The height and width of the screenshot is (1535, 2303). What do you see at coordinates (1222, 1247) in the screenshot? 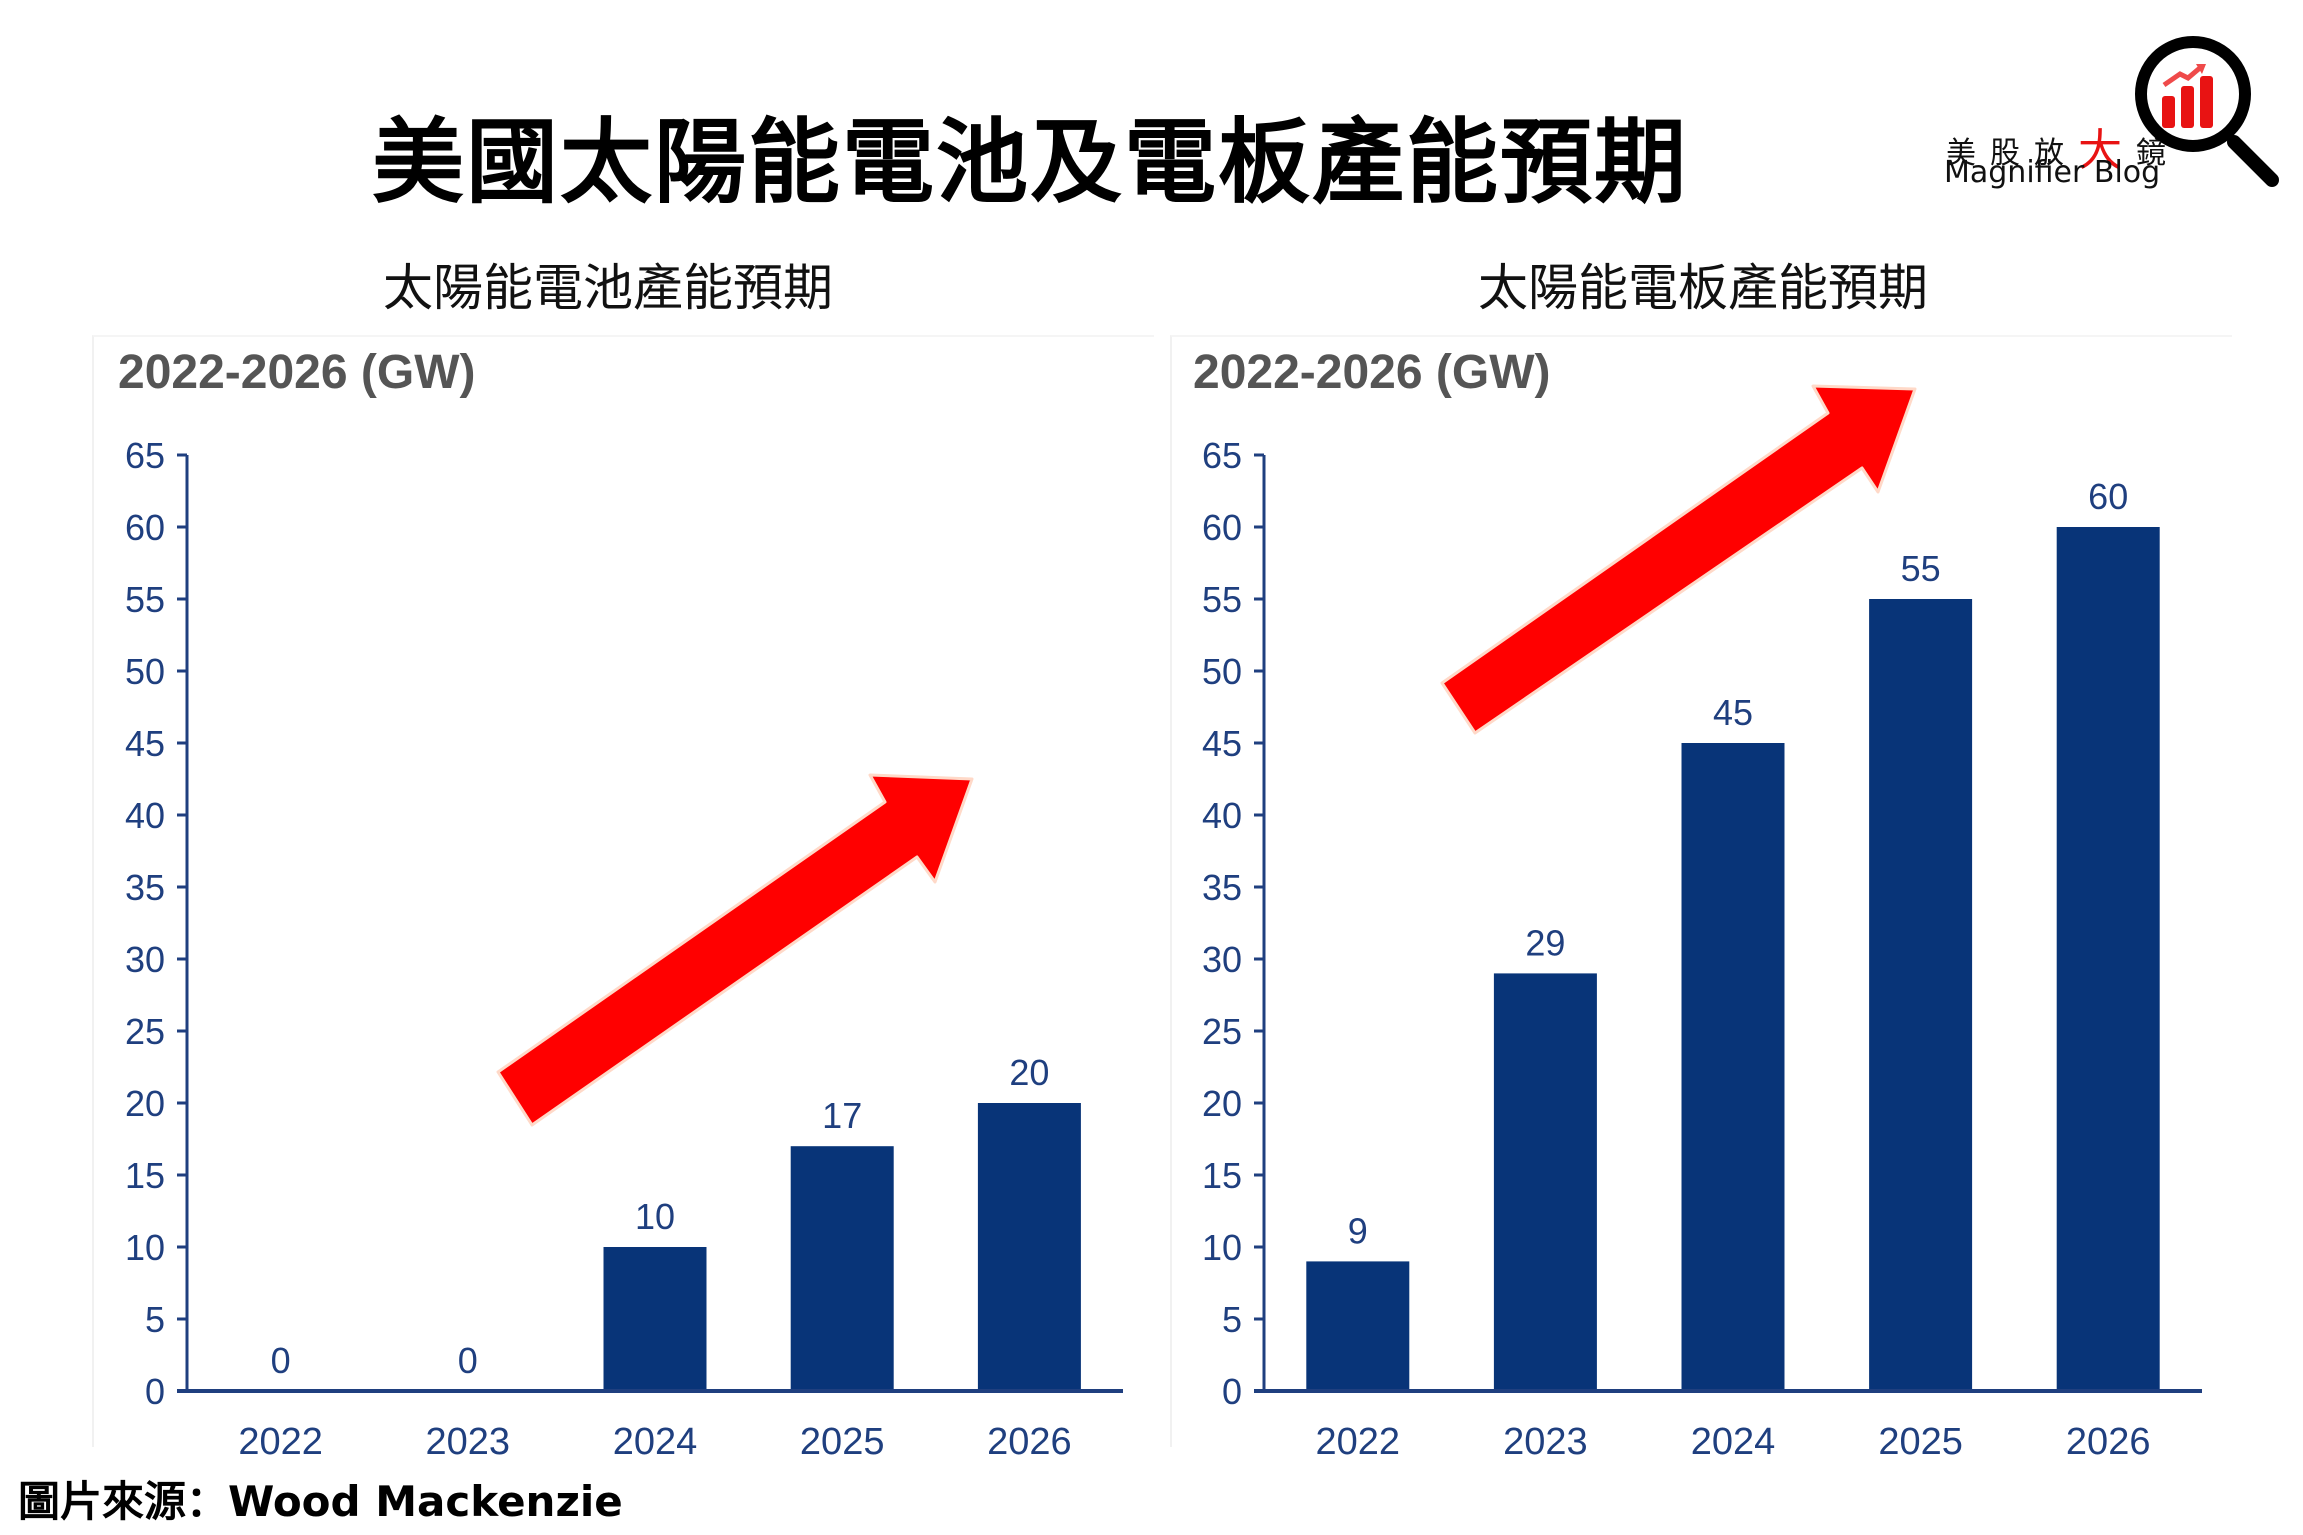
I see `right-y-tick-label: 10` at bounding box center [1222, 1247].